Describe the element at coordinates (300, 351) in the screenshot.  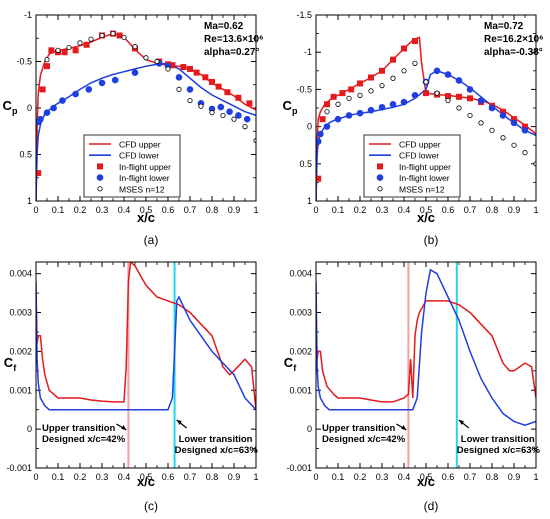
I see `y-tick-label: 0.002` at that location.